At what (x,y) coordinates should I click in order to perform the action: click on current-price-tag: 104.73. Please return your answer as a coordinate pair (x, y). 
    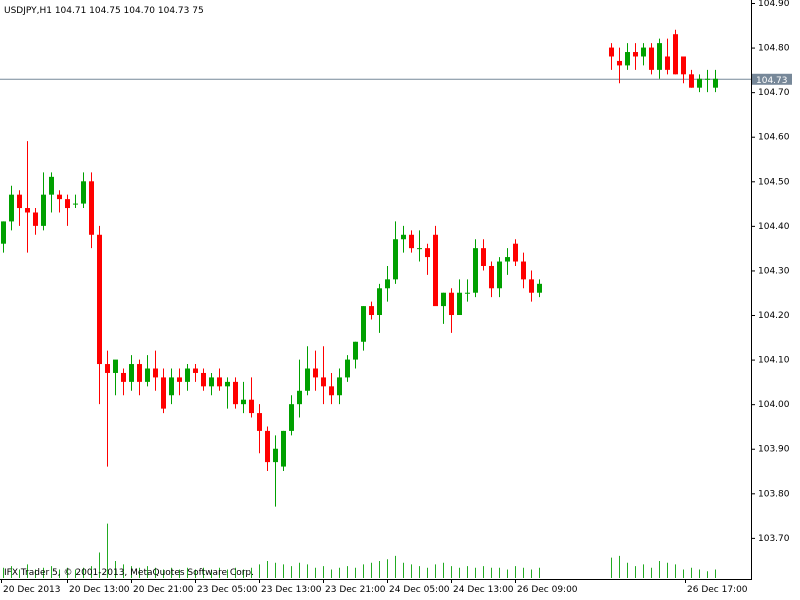
    Looking at the image, I should click on (772, 79).